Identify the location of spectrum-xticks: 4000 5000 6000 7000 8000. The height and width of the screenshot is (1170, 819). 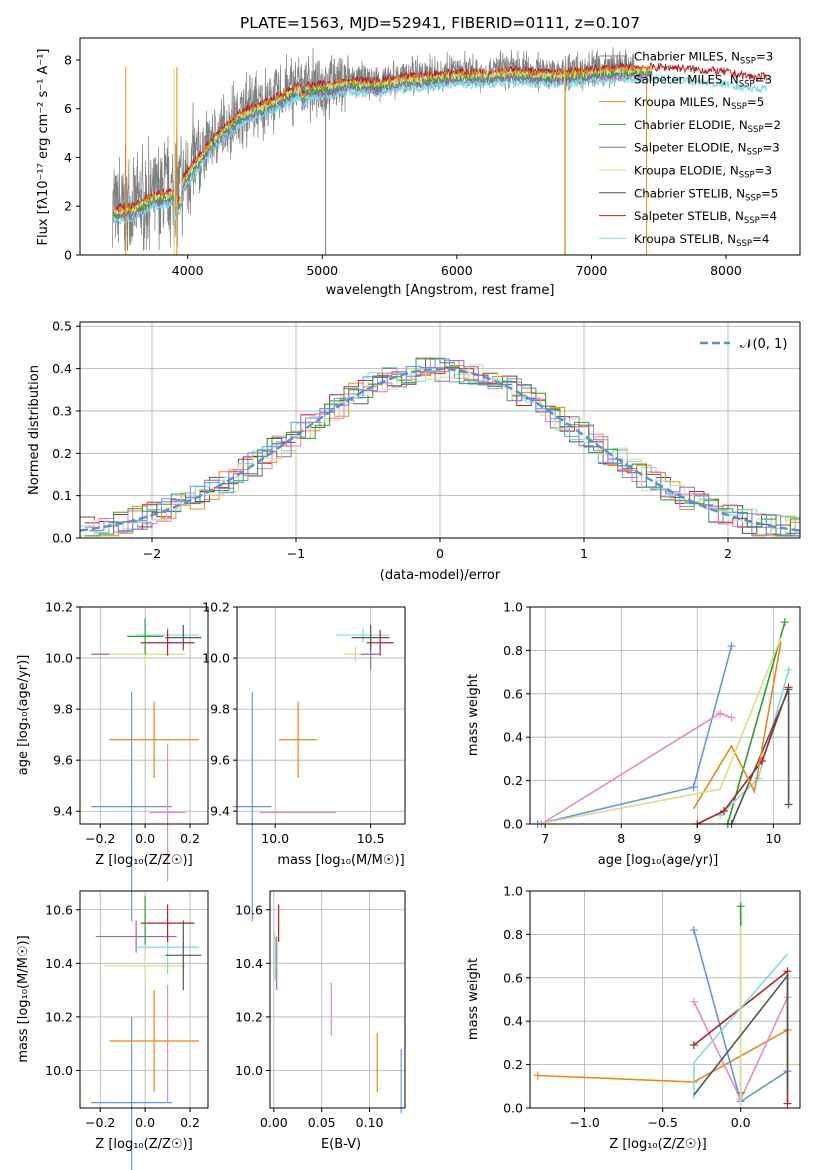
(457, 266).